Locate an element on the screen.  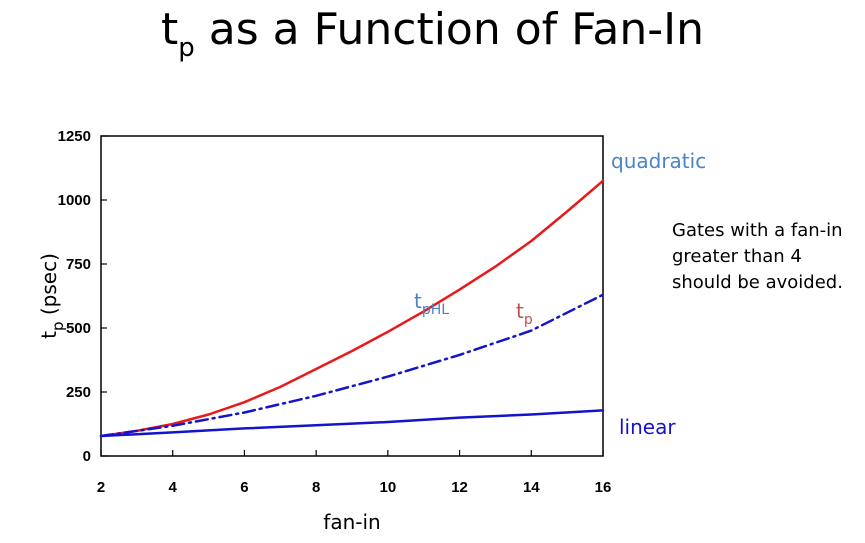
title-main: t is located at coordinates (170, 29).